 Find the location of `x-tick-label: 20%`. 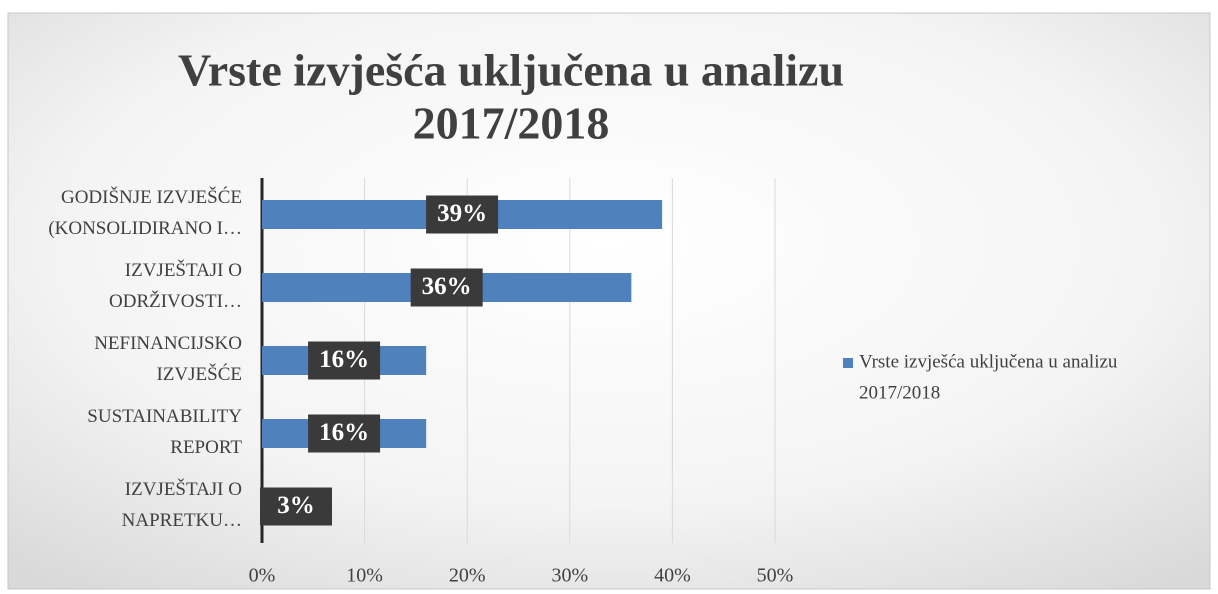

x-tick-label: 20% is located at coordinates (467, 576).